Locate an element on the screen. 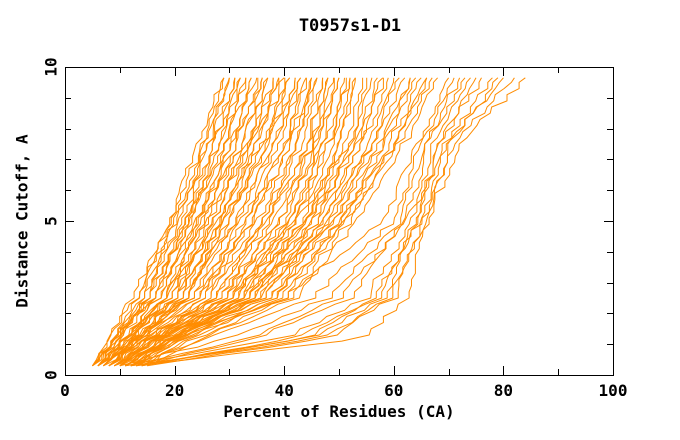  chart-title: T0957s1-D1 is located at coordinates (350, 26).